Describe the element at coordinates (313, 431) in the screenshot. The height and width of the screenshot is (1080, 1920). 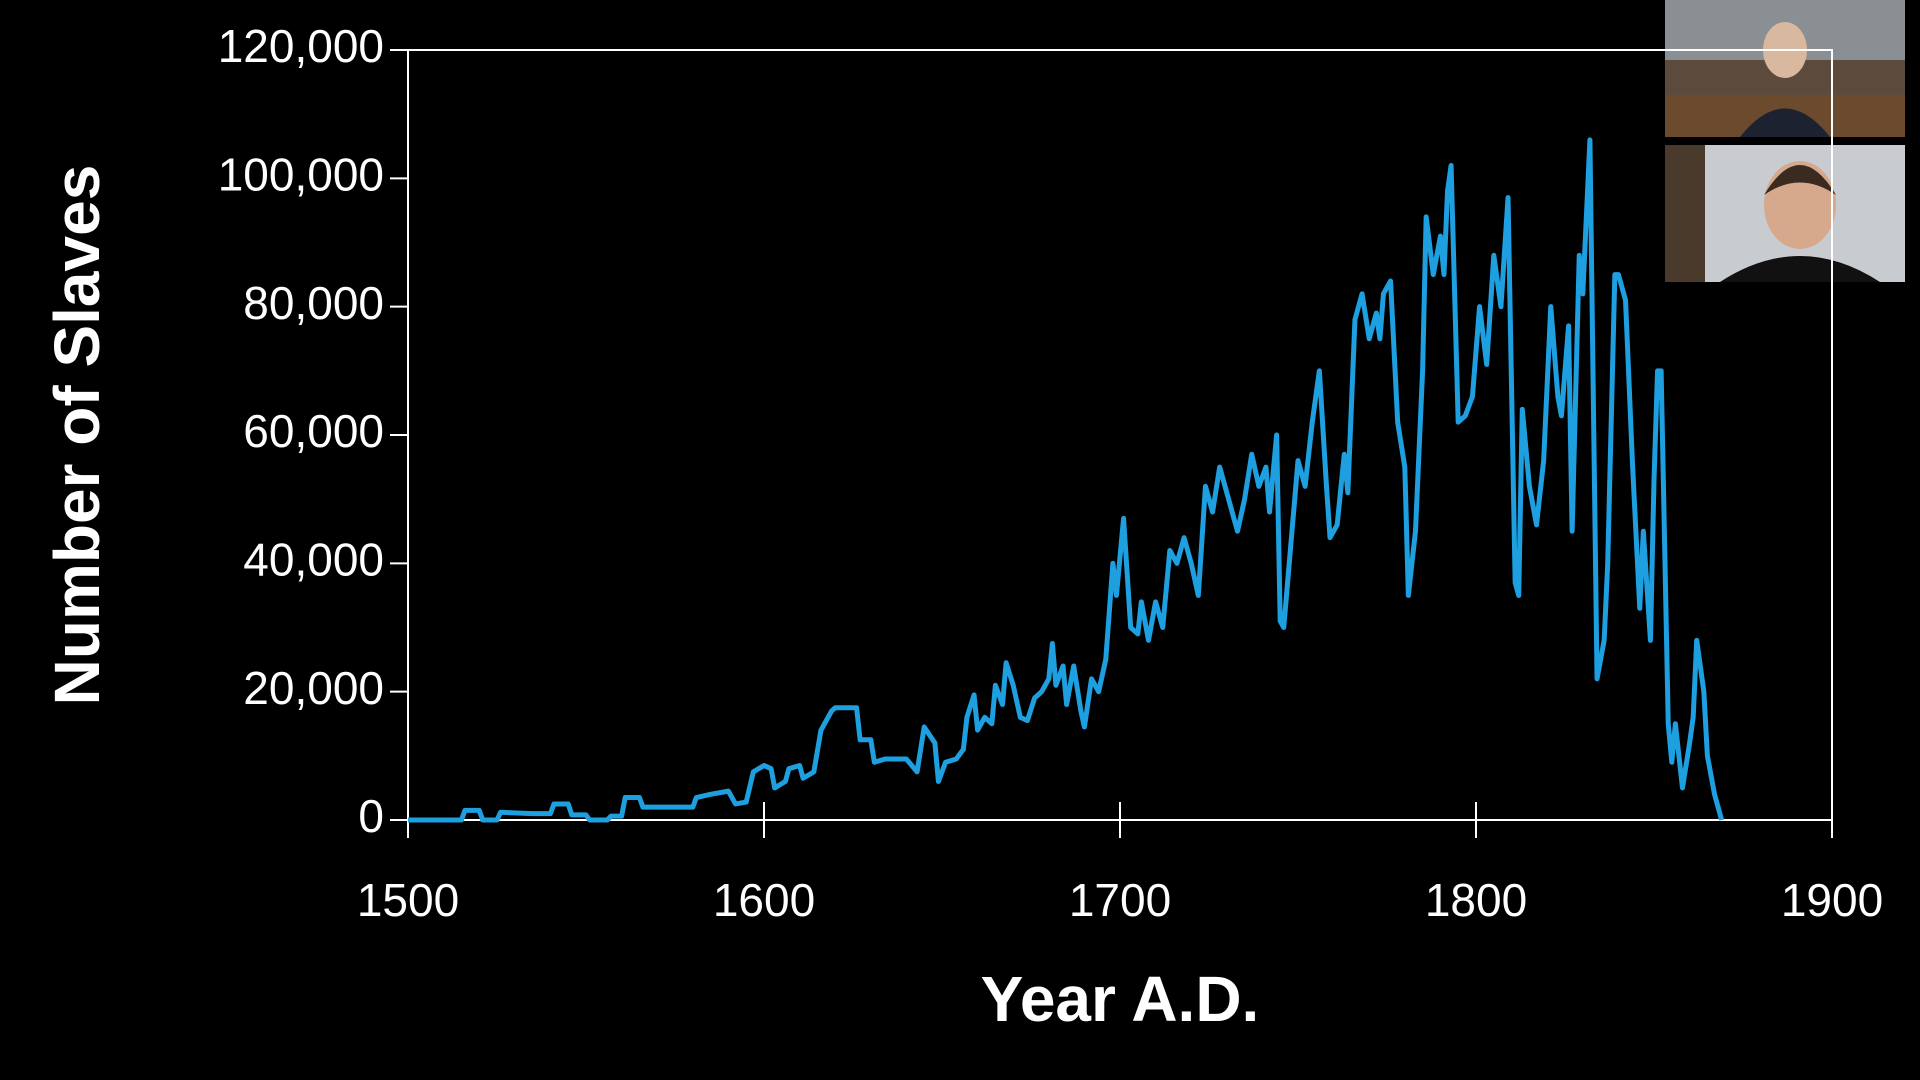
I see `y-tick-label: 60,000` at that location.